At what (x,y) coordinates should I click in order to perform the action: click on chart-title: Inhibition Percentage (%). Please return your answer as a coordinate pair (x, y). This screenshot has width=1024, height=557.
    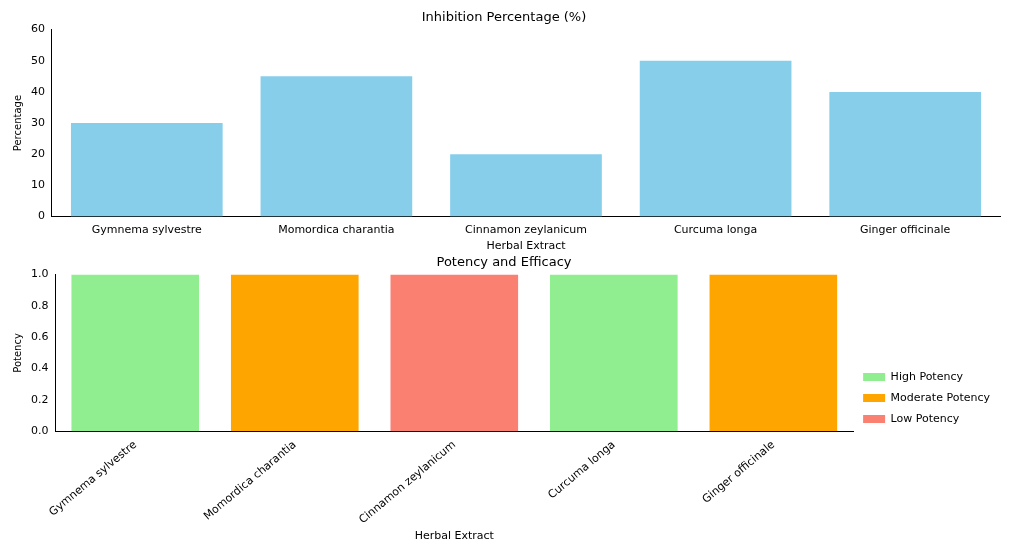
    Looking at the image, I should click on (504, 17).